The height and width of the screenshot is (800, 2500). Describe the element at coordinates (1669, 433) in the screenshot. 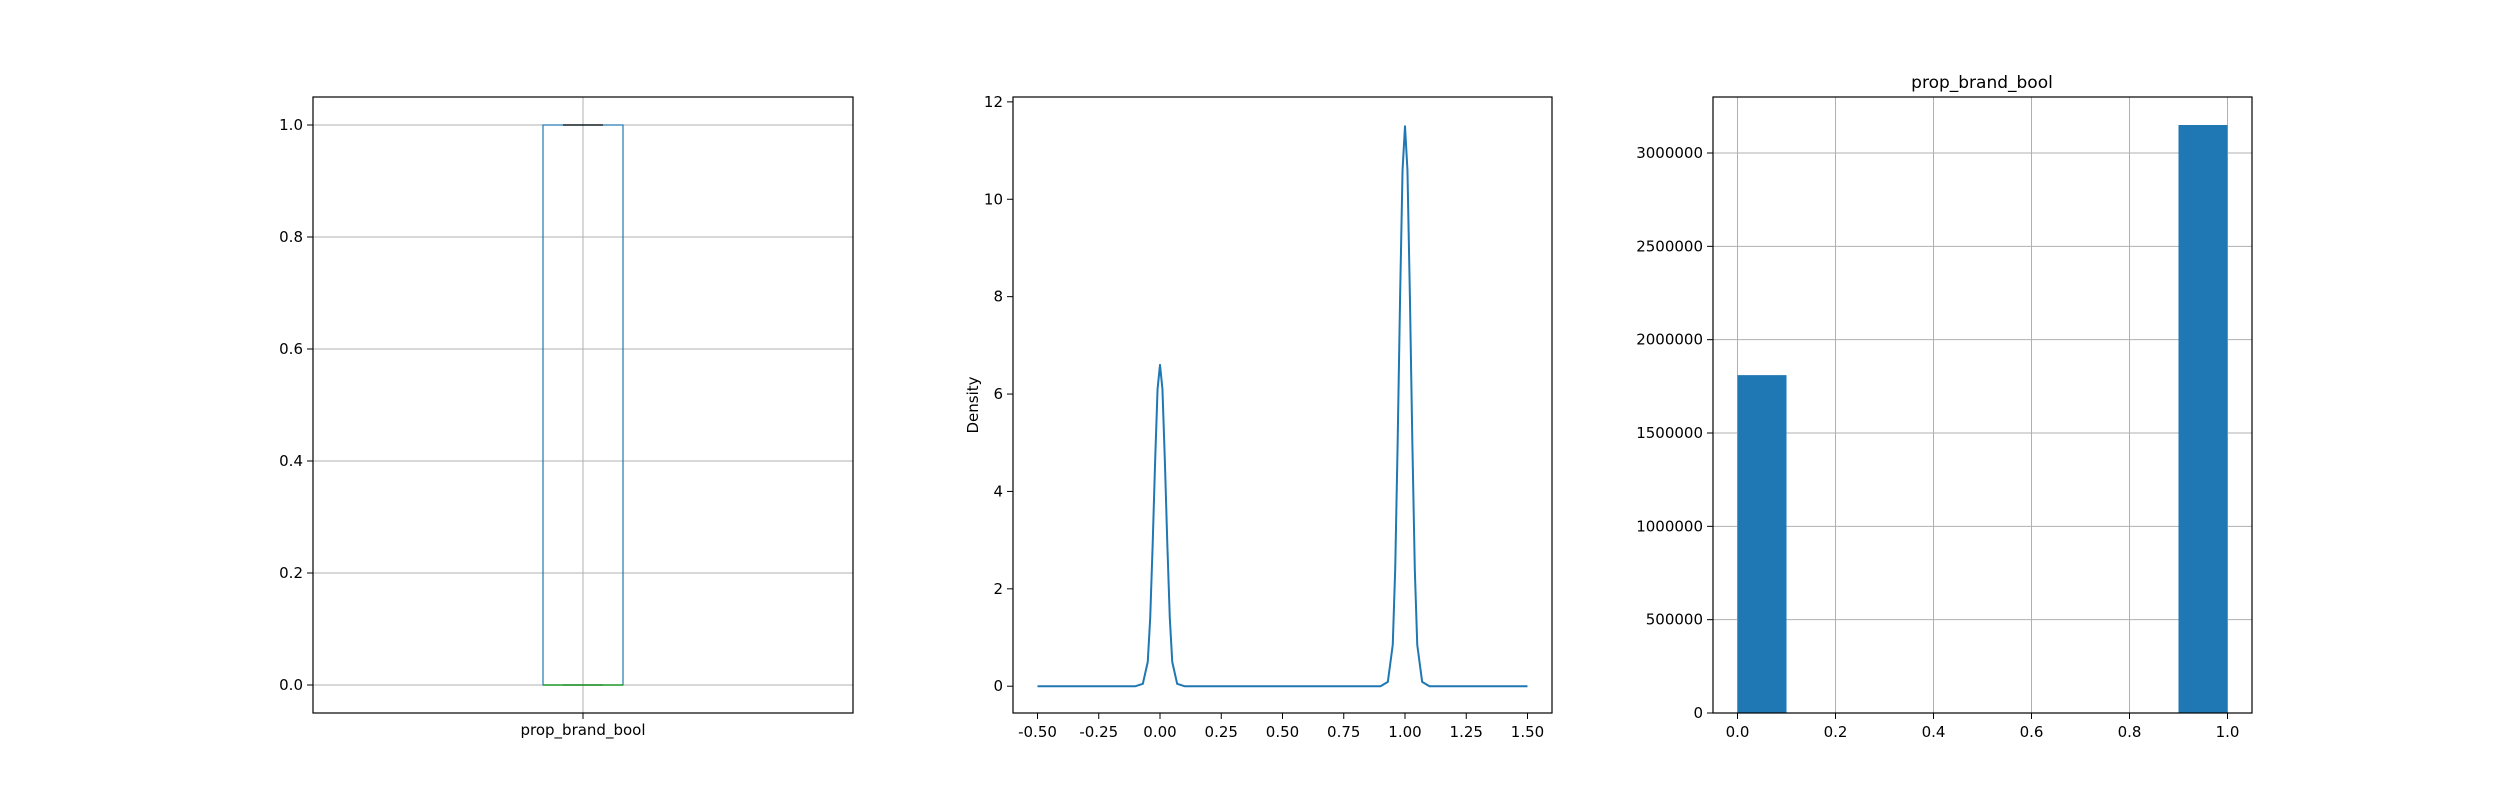

I see `histogram-ytick-label: 1500000` at that location.